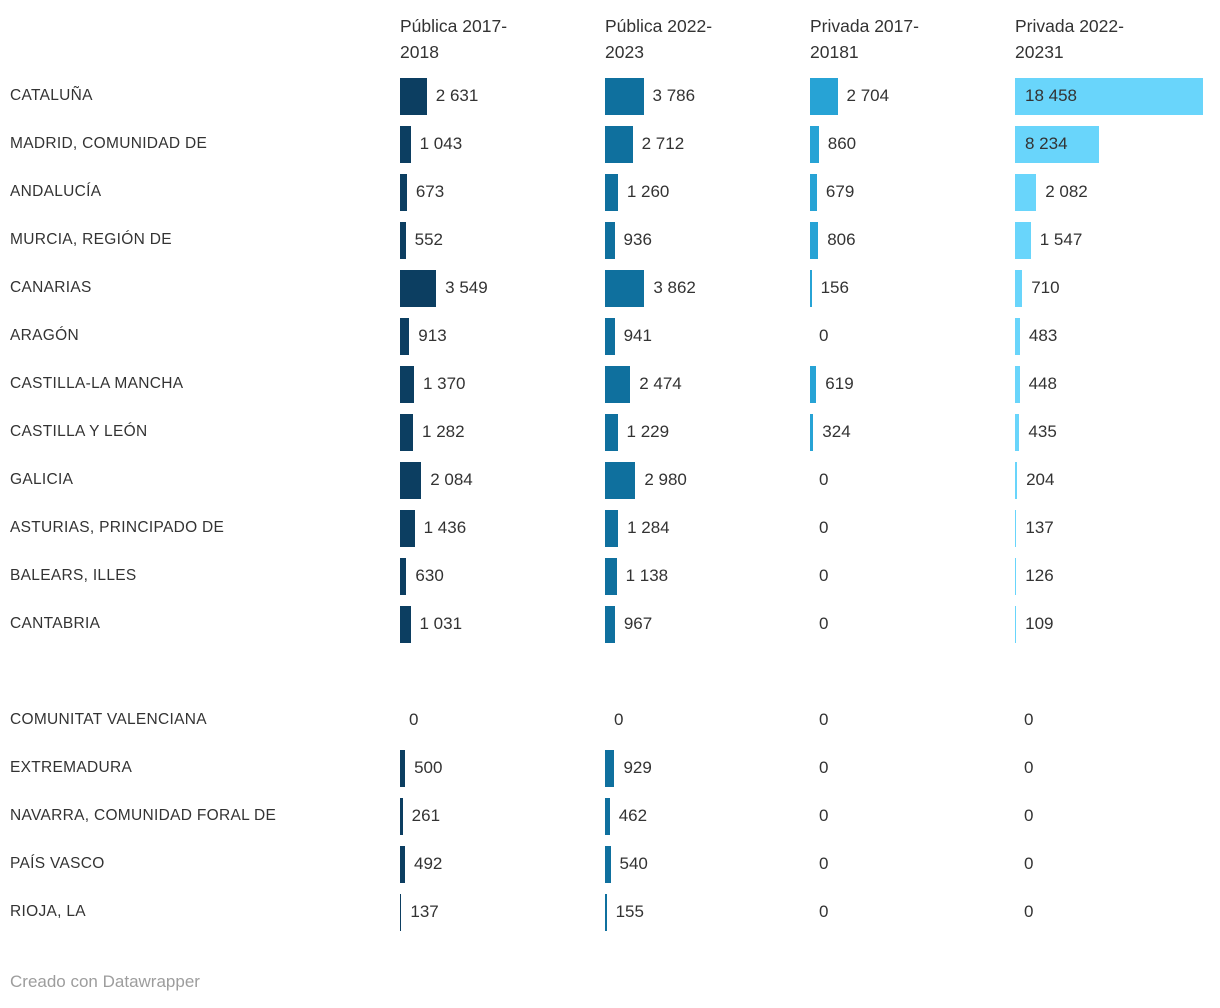  Describe the element at coordinates (502, 576) in the screenshot. I see `bar-cell: 630` at that location.